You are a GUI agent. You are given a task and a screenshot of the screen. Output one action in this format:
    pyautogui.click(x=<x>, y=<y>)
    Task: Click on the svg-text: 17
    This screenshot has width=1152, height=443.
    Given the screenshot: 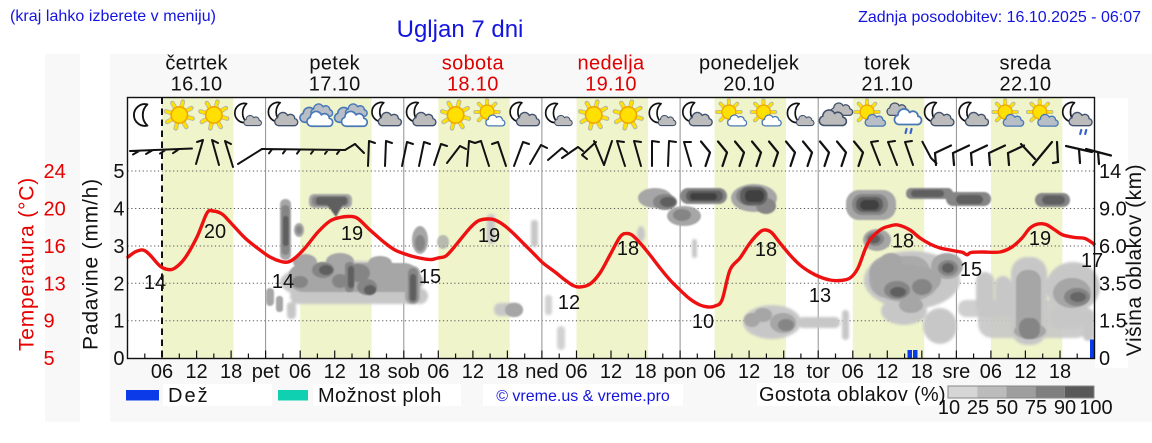 What is the action you would take?
    pyautogui.click(x=1092, y=261)
    